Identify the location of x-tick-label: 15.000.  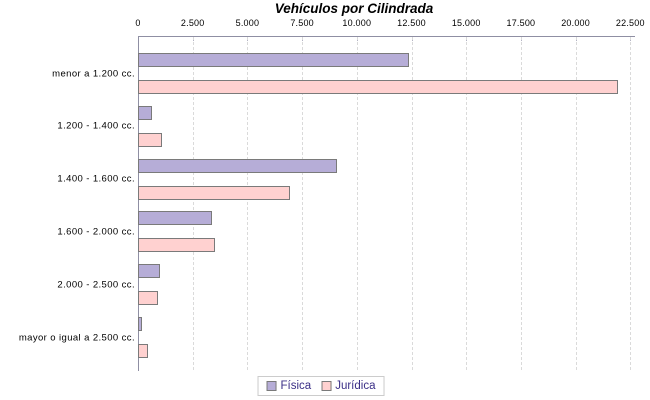
(466, 23).